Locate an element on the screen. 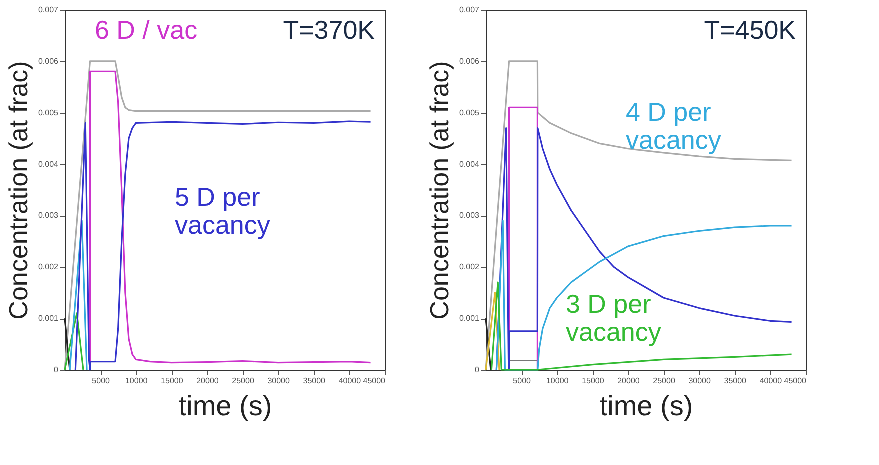  series-label: 6 D / vac is located at coordinates (146, 30).